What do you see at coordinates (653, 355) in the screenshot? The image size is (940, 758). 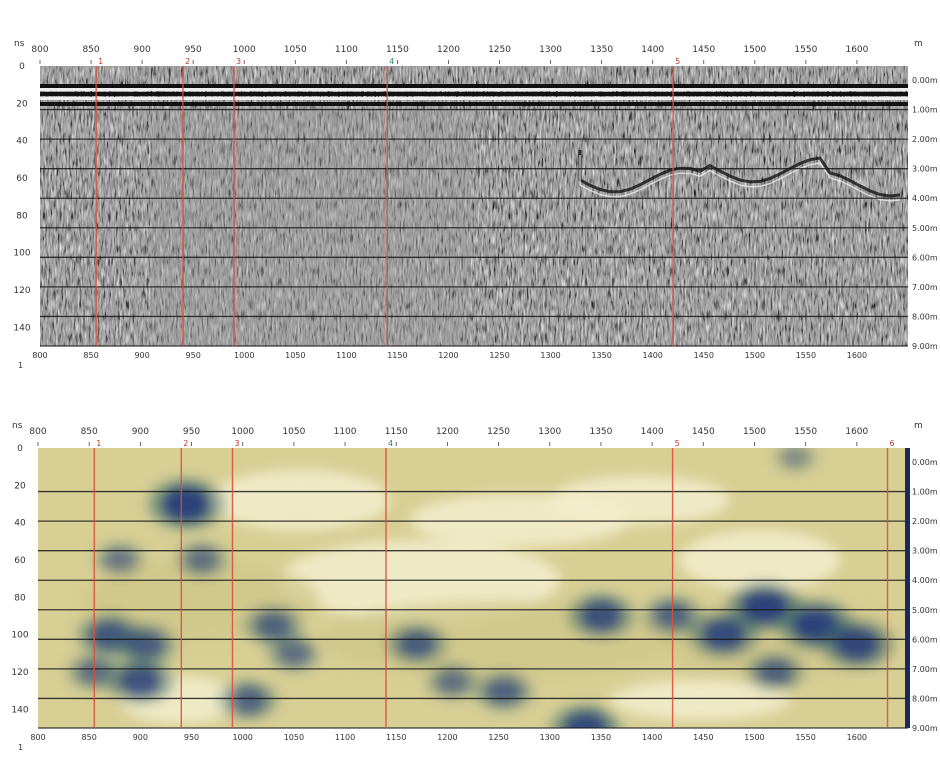 I see `x-bottom-tick-label: 1400` at bounding box center [653, 355].